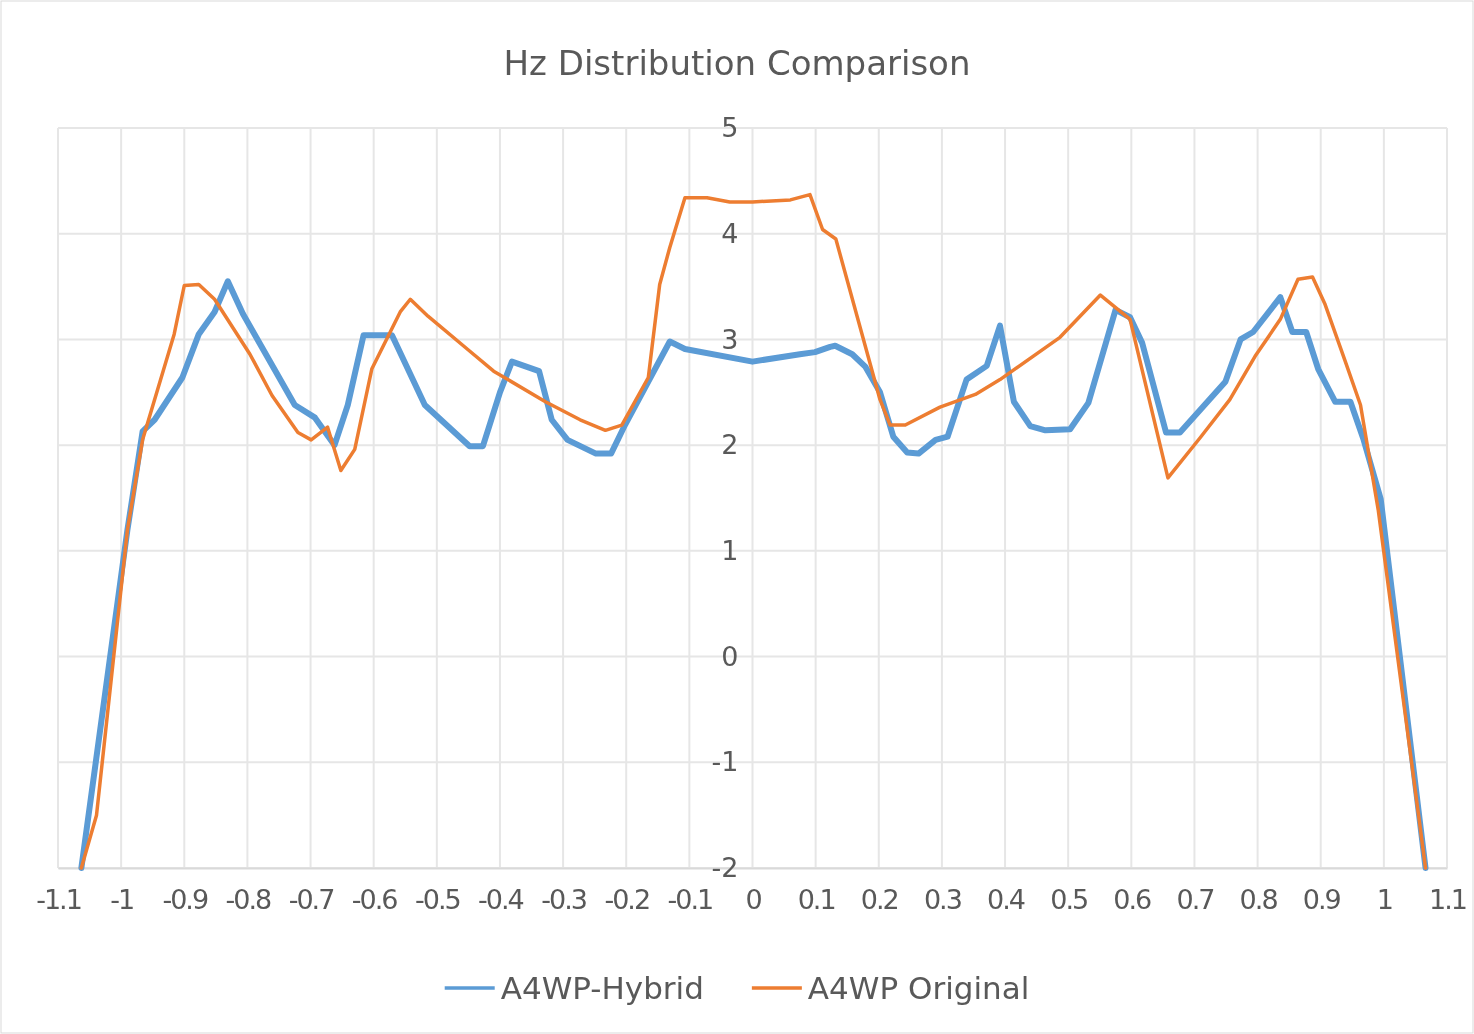 The height and width of the screenshot is (1034, 1474). Describe the element at coordinates (730, 233) in the screenshot. I see `y-tick-label: 4` at that location.